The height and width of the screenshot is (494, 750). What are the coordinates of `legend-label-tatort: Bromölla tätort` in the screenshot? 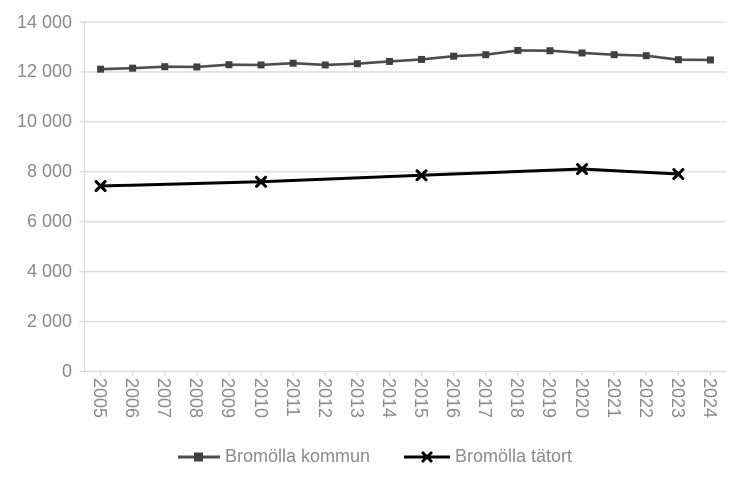 It's located at (514, 456).